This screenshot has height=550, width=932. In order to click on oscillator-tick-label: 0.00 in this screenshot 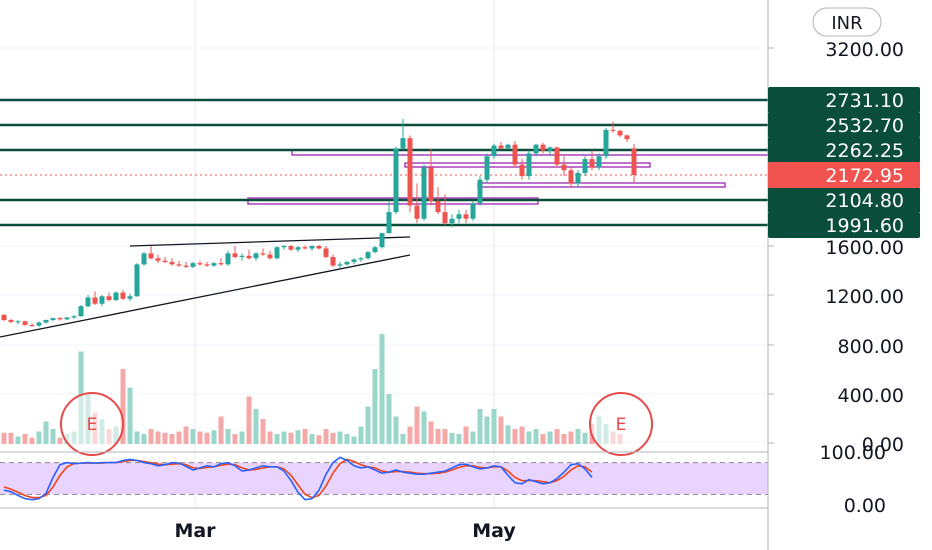, I will do `click(865, 506)`.